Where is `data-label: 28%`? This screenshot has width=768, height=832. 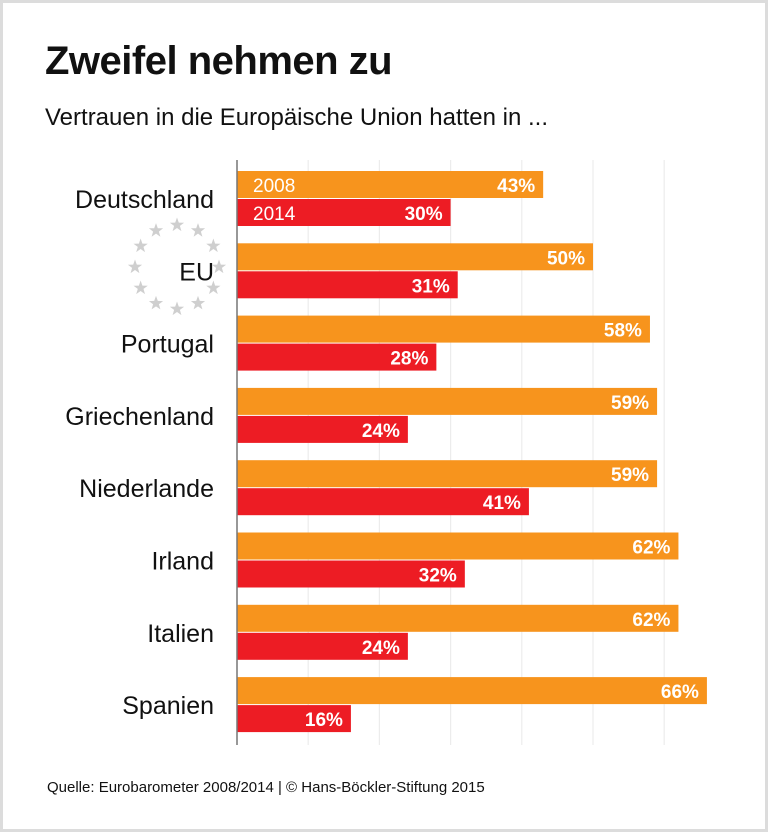 data-label: 28% is located at coordinates (409, 359).